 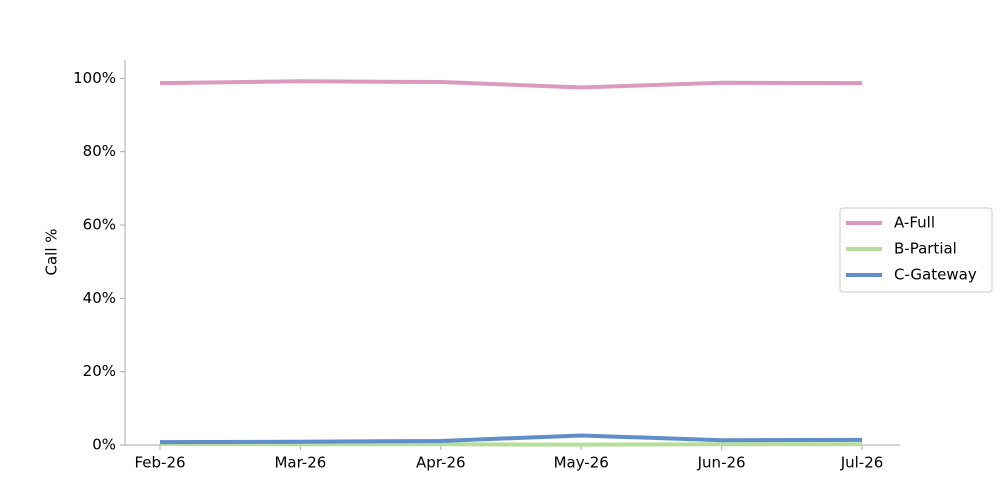 I want to click on x-tick-label: Apr-26, so click(x=441, y=463).